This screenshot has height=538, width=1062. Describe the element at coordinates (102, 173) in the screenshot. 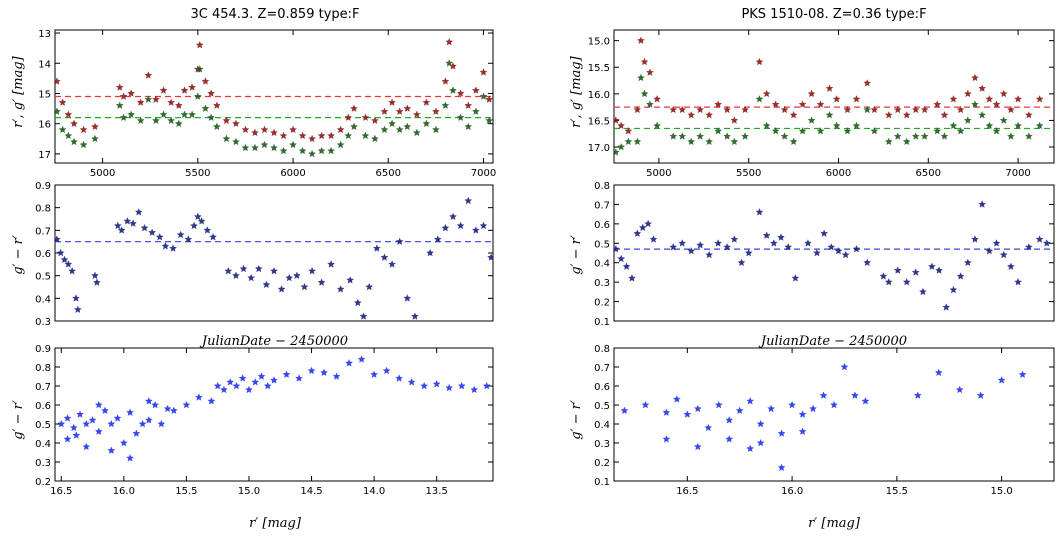

I see `x-tick-label: 5000` at that location.